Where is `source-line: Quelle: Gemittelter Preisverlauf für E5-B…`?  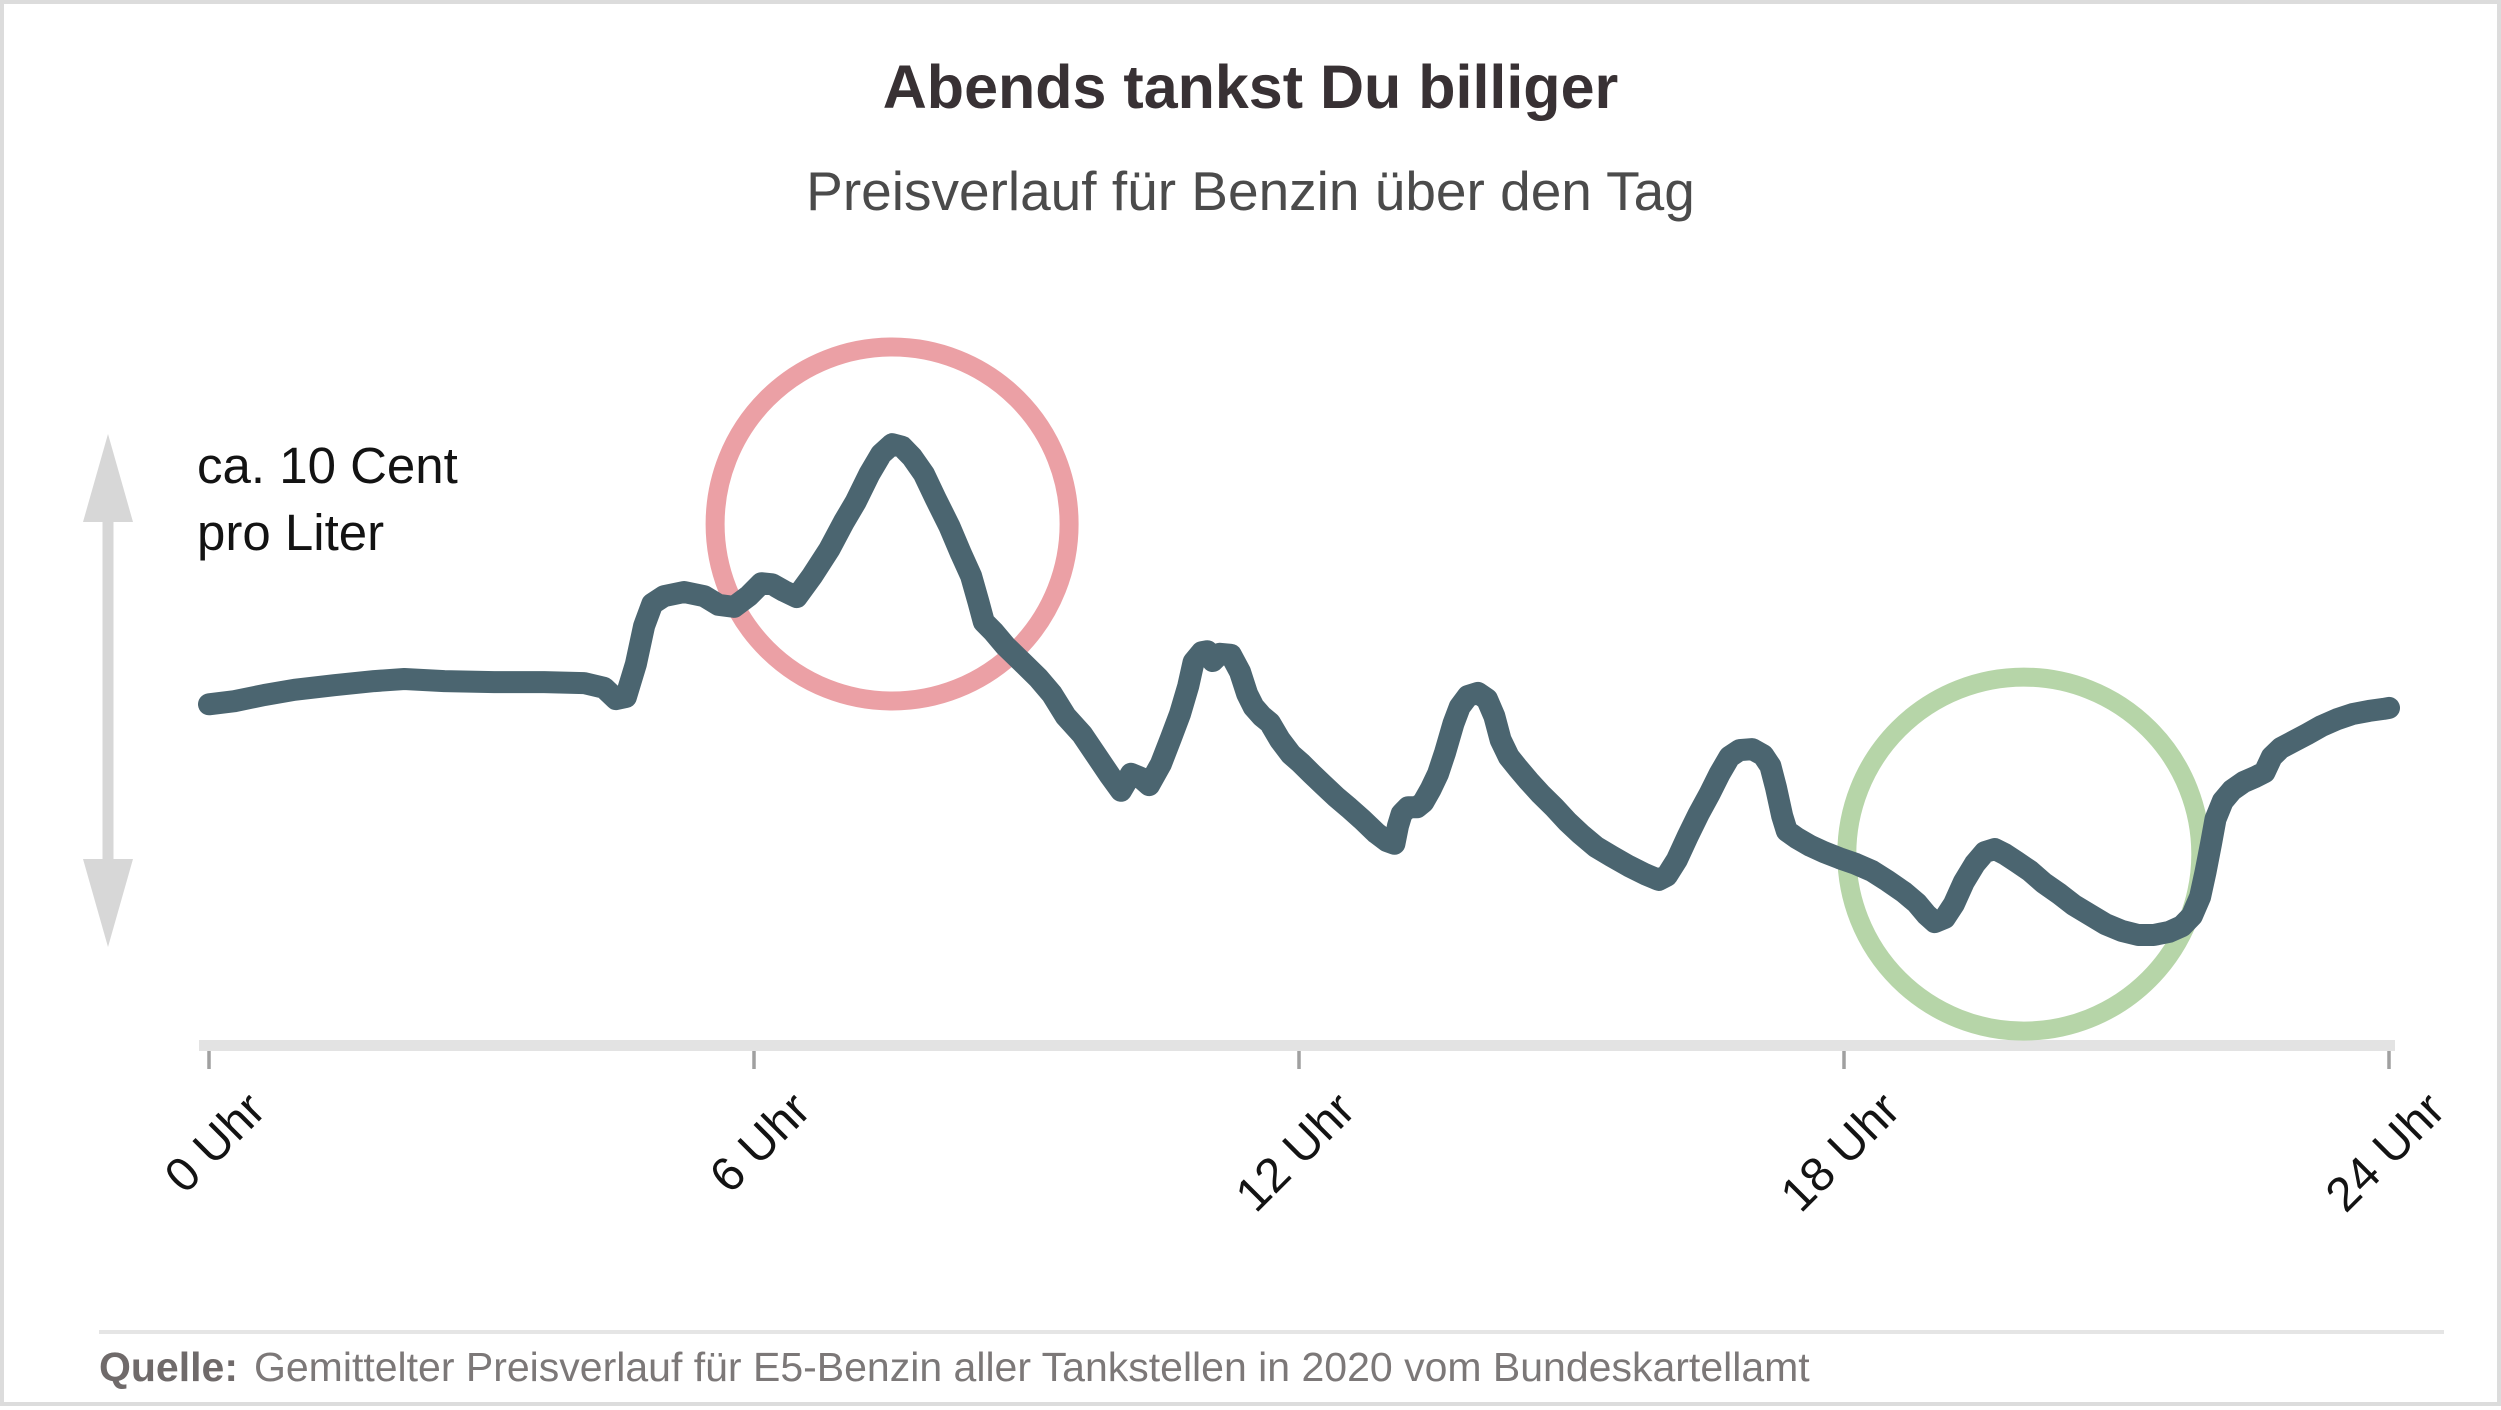
source-line: Quelle: Gemittelter Preisverlauf für E5-B… is located at coordinates (954, 1367).